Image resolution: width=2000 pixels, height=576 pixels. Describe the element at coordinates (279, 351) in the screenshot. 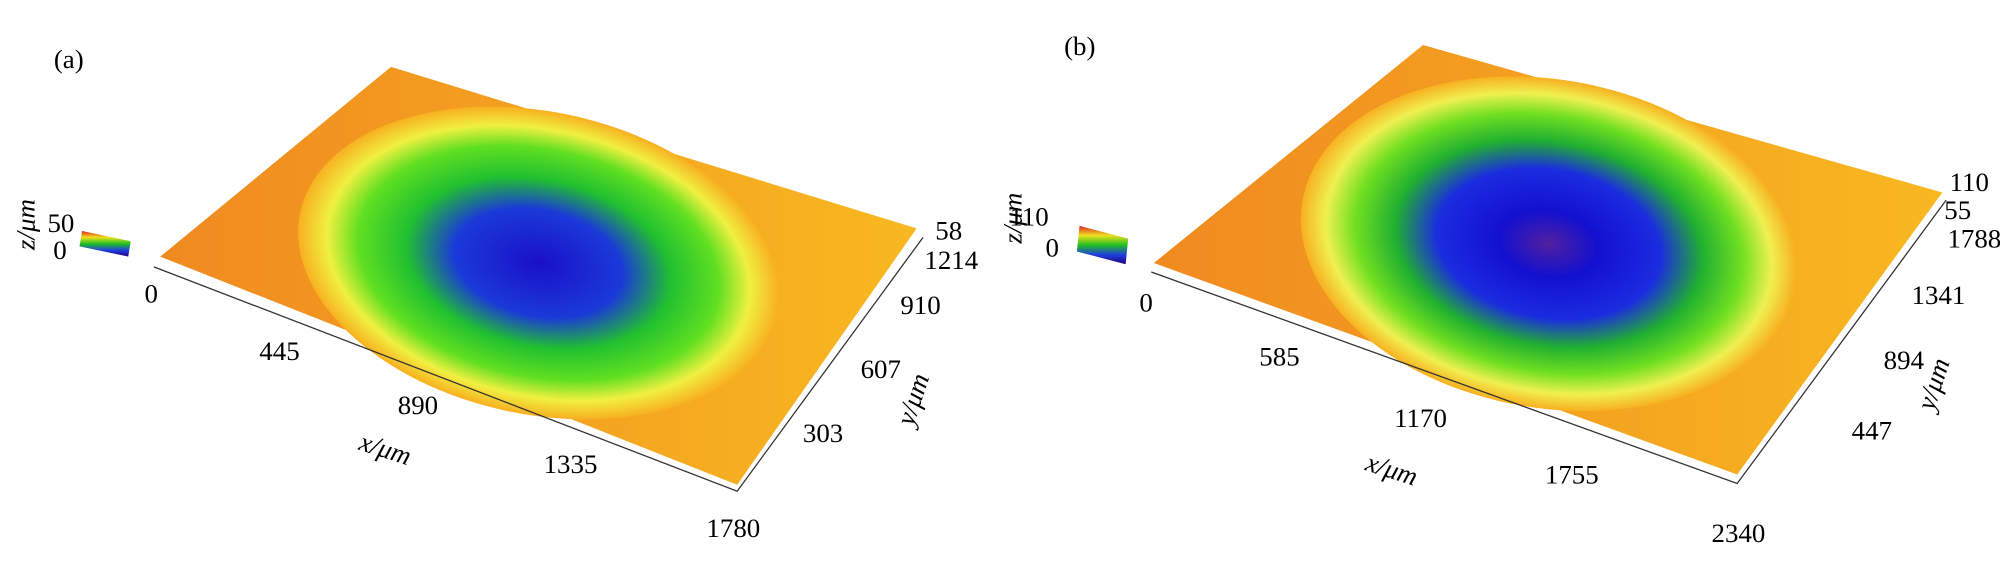

I see `x-tick-label: 445` at that location.